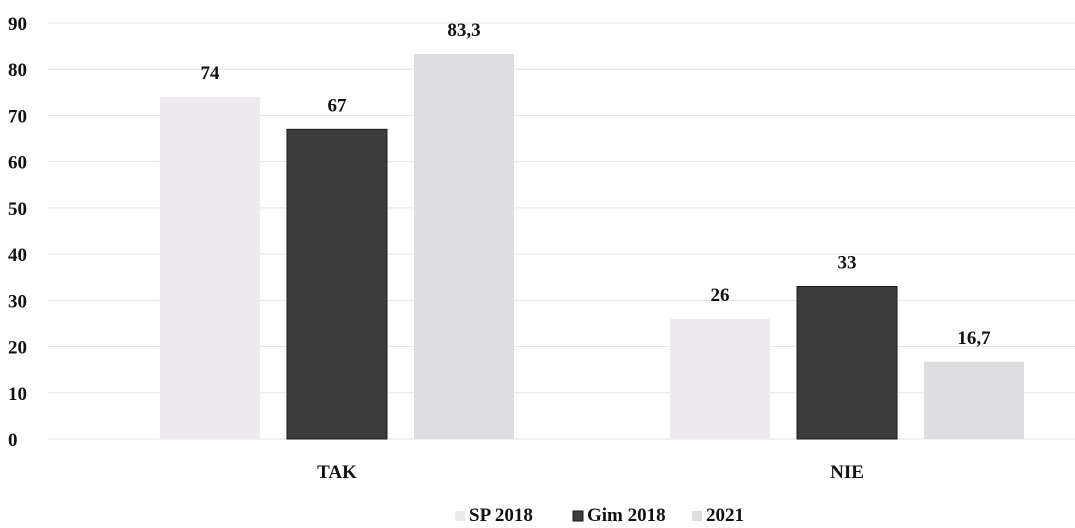 This screenshot has height=528, width=1075. Describe the element at coordinates (13, 440) in the screenshot. I see `y-tick-label: 0` at that location.